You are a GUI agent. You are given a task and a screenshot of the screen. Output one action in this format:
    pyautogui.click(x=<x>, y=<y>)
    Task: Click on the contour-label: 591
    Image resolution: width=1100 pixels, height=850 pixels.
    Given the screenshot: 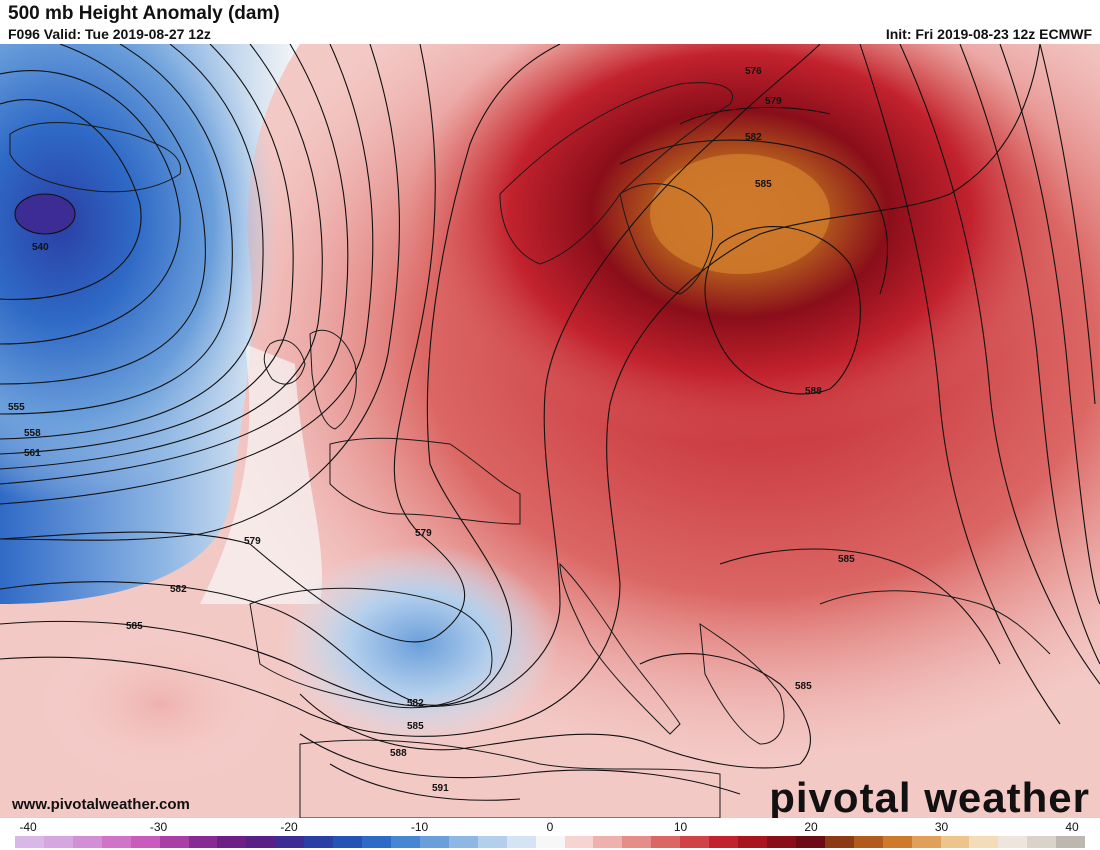 What is the action you would take?
    pyautogui.click(x=440, y=788)
    